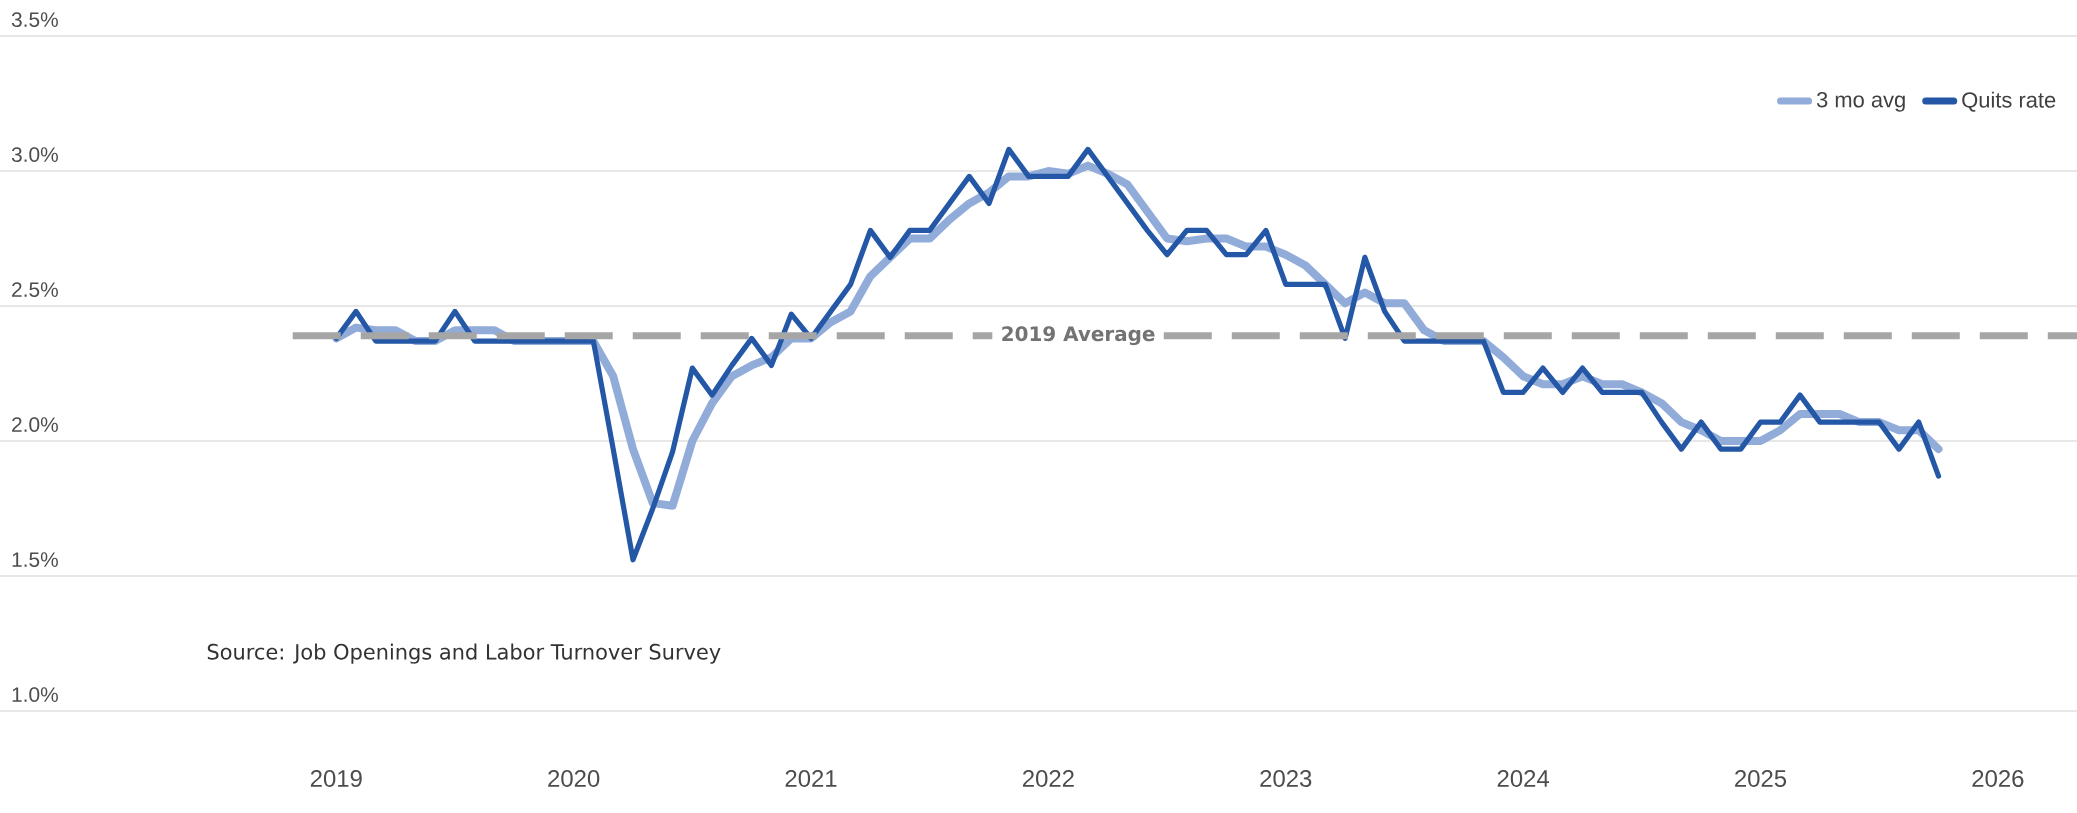 This screenshot has width=2077, height=813. What do you see at coordinates (811, 778) in the screenshot?
I see `x-tick-label: 2021` at bounding box center [811, 778].